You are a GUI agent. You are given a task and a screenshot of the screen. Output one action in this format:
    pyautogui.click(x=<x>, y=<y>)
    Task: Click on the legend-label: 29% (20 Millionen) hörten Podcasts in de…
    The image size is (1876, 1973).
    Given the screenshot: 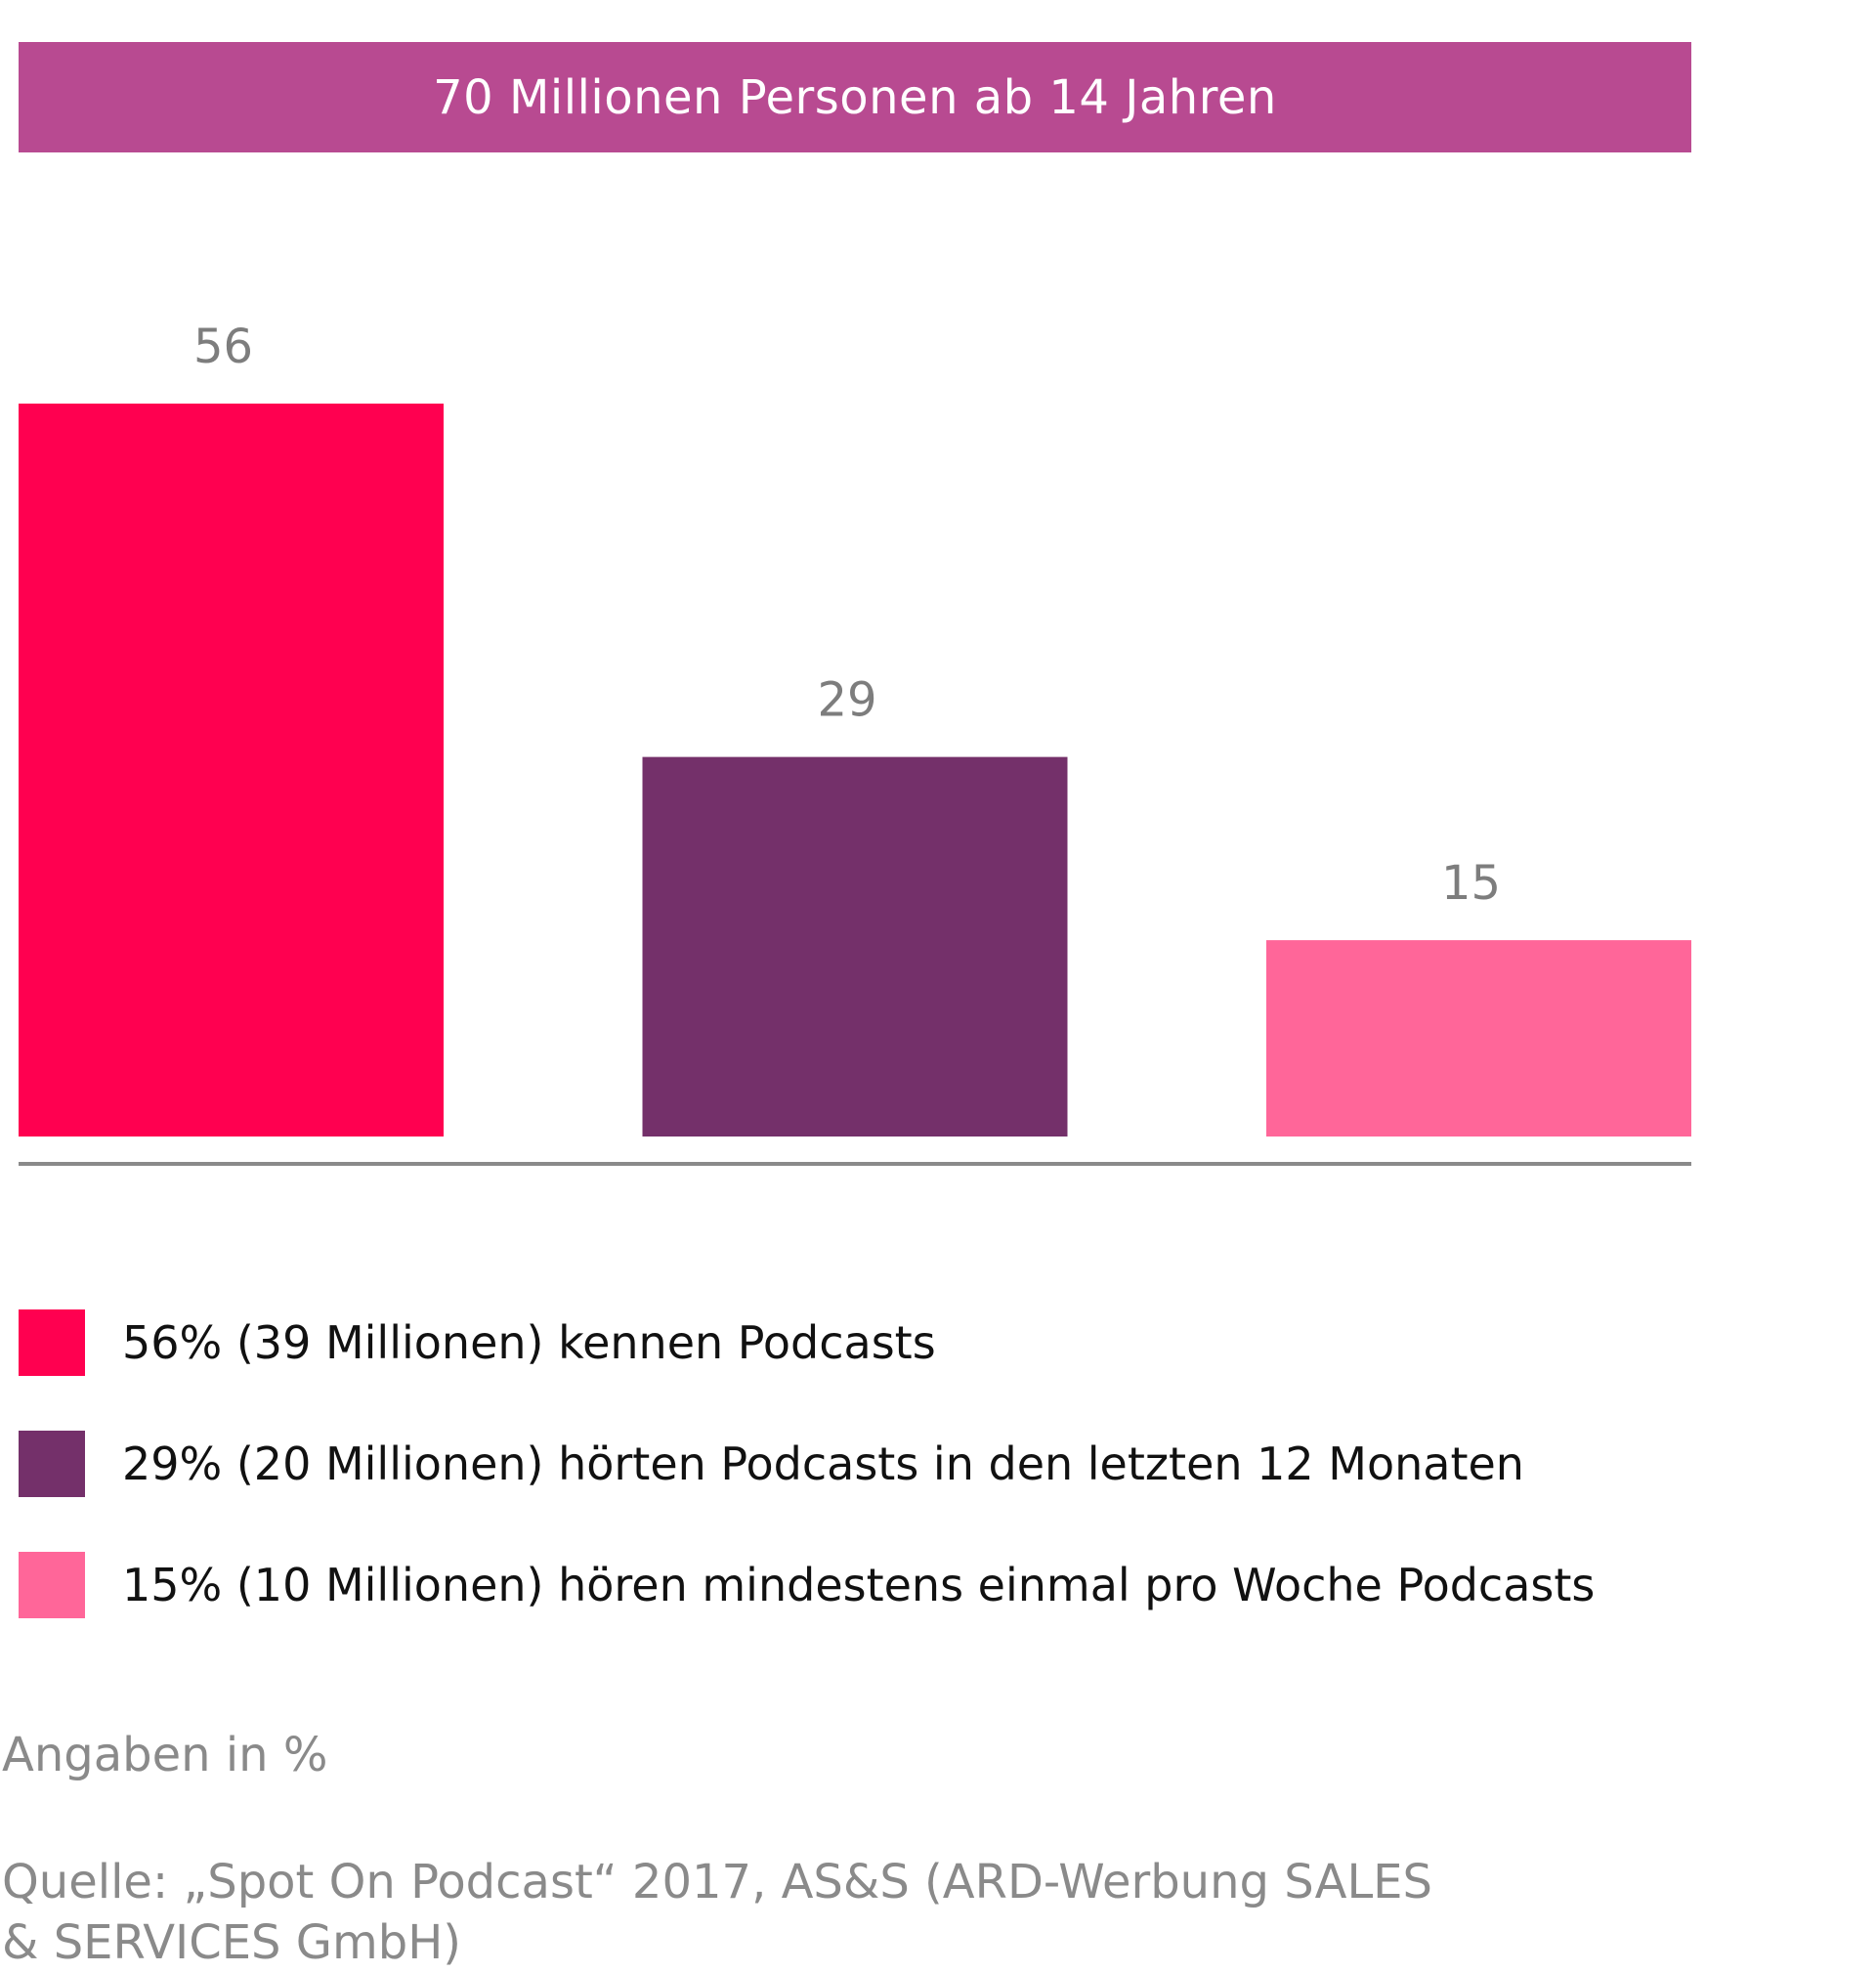 What is the action you would take?
    pyautogui.click(x=823, y=1463)
    